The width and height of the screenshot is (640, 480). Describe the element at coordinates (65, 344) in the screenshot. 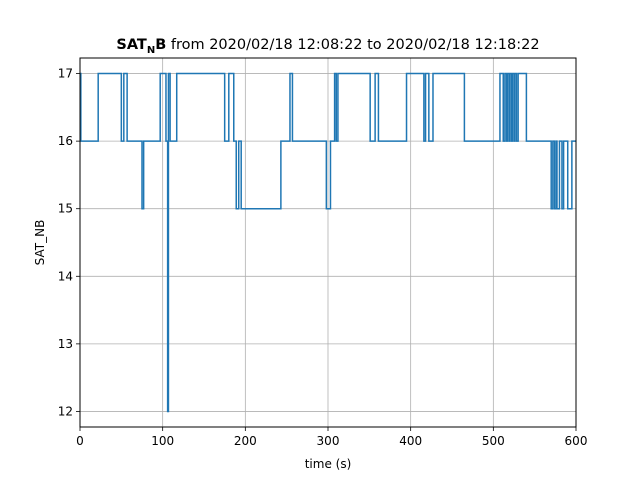

I see `y-tick-label: 13` at that location.